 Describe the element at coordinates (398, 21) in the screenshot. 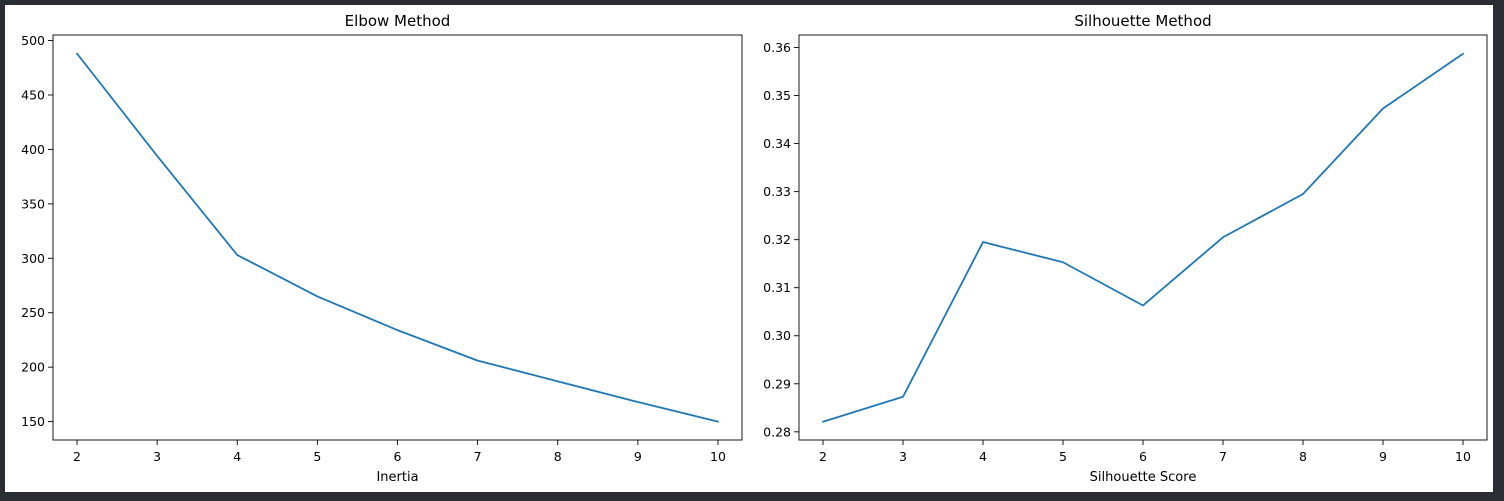

I see `chart-title: Elbow Method` at that location.